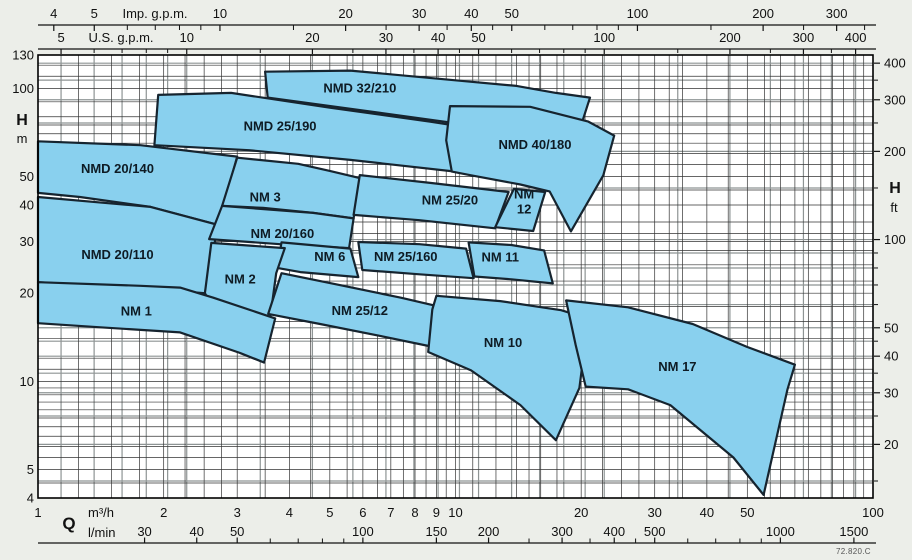 Image resolution: width=912 pixels, height=560 pixels. What do you see at coordinates (359, 87) in the screenshot?
I see `pump-label-nmd-32-210: NMD 32/210` at bounding box center [359, 87].